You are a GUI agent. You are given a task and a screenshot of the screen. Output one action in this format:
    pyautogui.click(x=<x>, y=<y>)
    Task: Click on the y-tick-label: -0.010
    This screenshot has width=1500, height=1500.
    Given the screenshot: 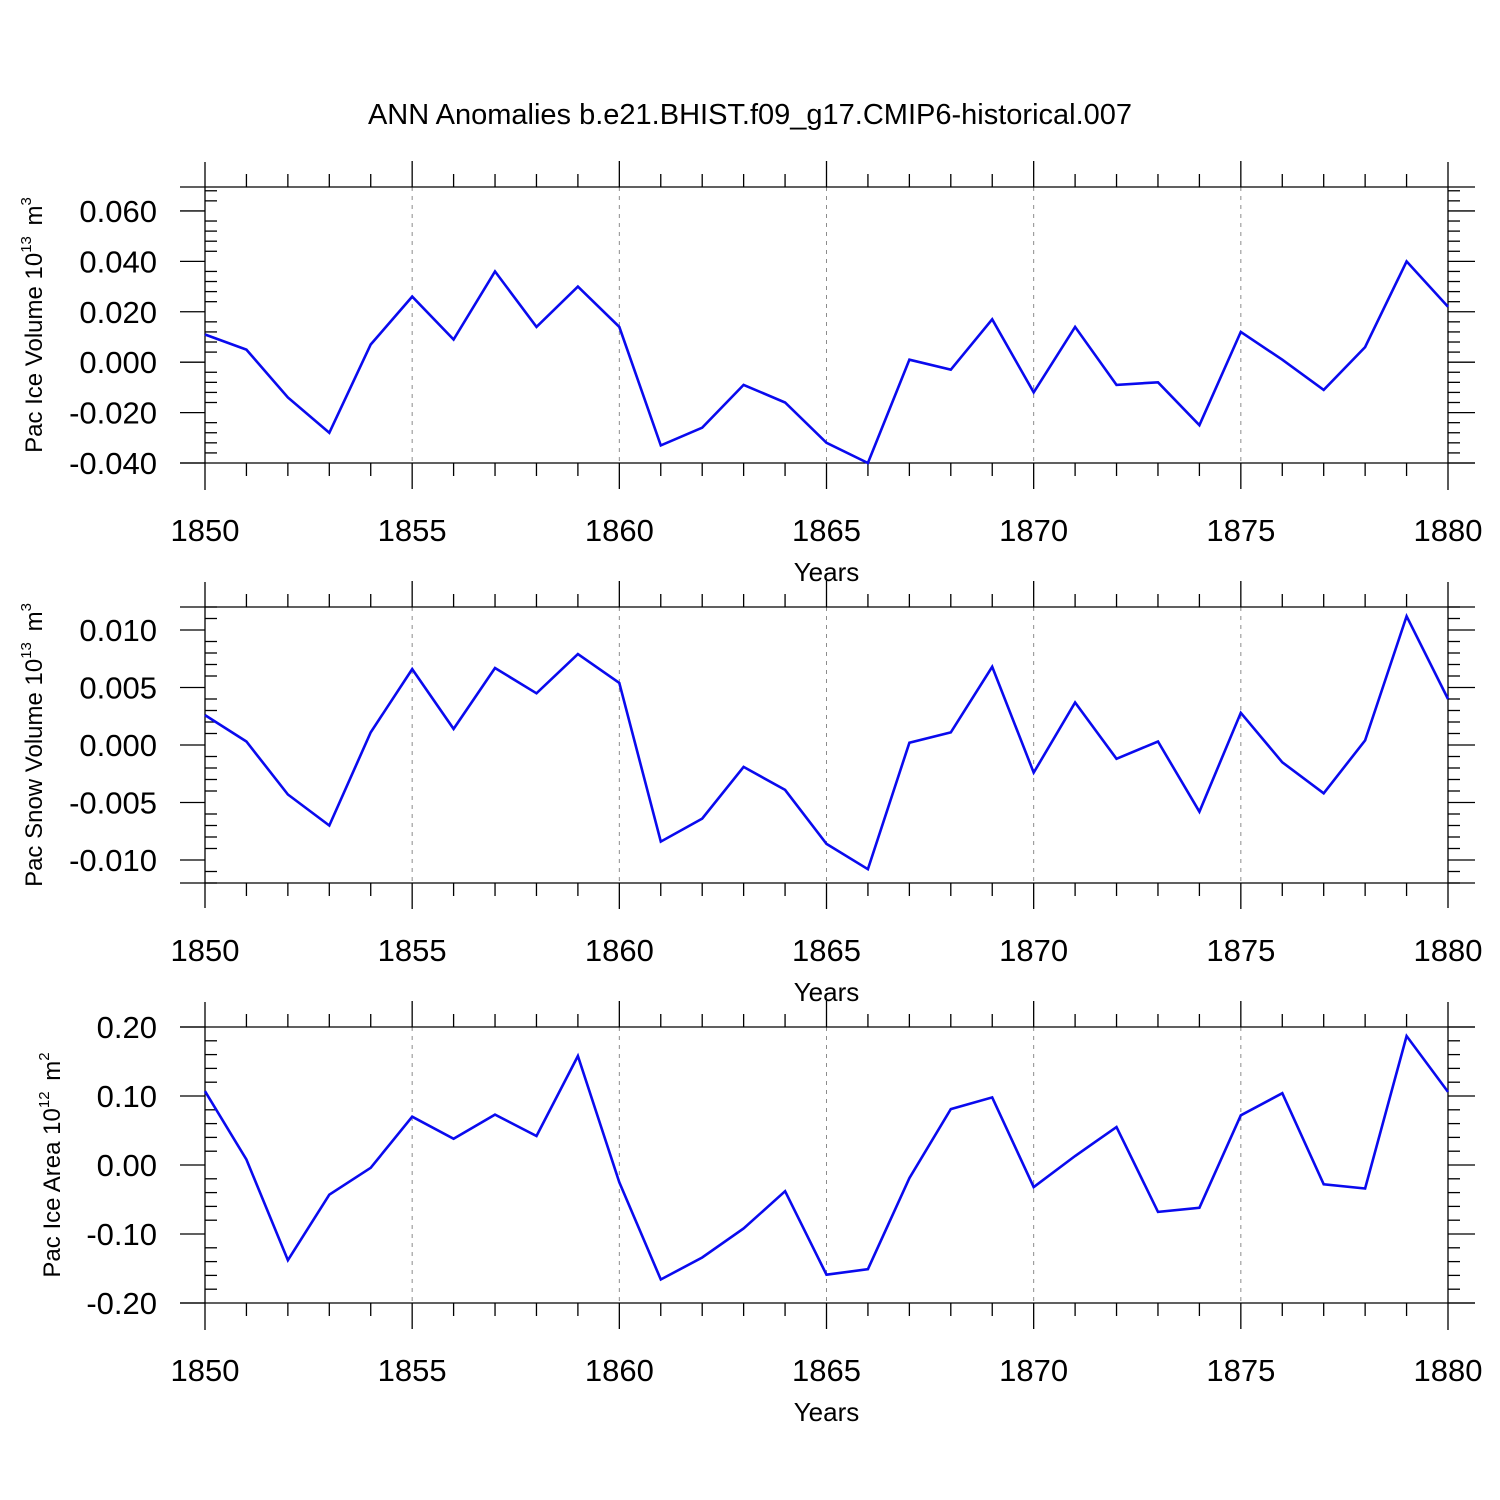 What is the action you would take?
    pyautogui.click(x=113, y=860)
    